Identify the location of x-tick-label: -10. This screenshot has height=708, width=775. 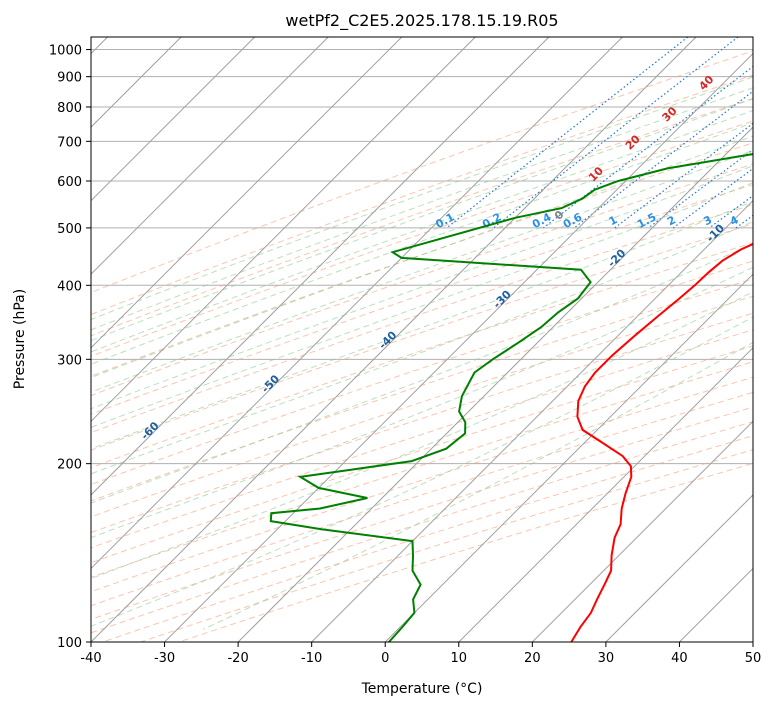
(311, 658).